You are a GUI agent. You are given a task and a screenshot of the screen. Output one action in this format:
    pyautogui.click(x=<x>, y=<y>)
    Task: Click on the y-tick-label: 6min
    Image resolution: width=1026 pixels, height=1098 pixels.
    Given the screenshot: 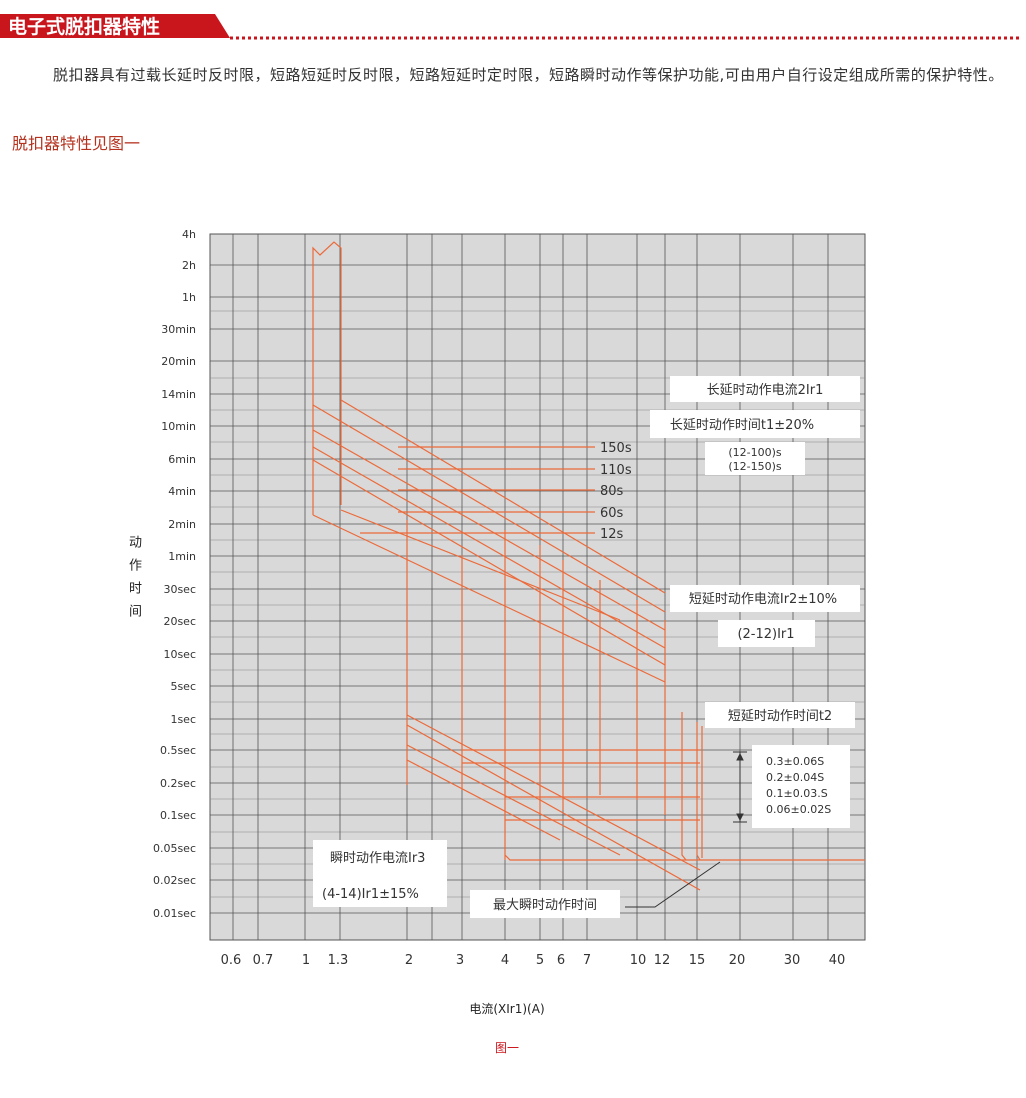 What is the action you would take?
    pyautogui.click(x=182, y=459)
    